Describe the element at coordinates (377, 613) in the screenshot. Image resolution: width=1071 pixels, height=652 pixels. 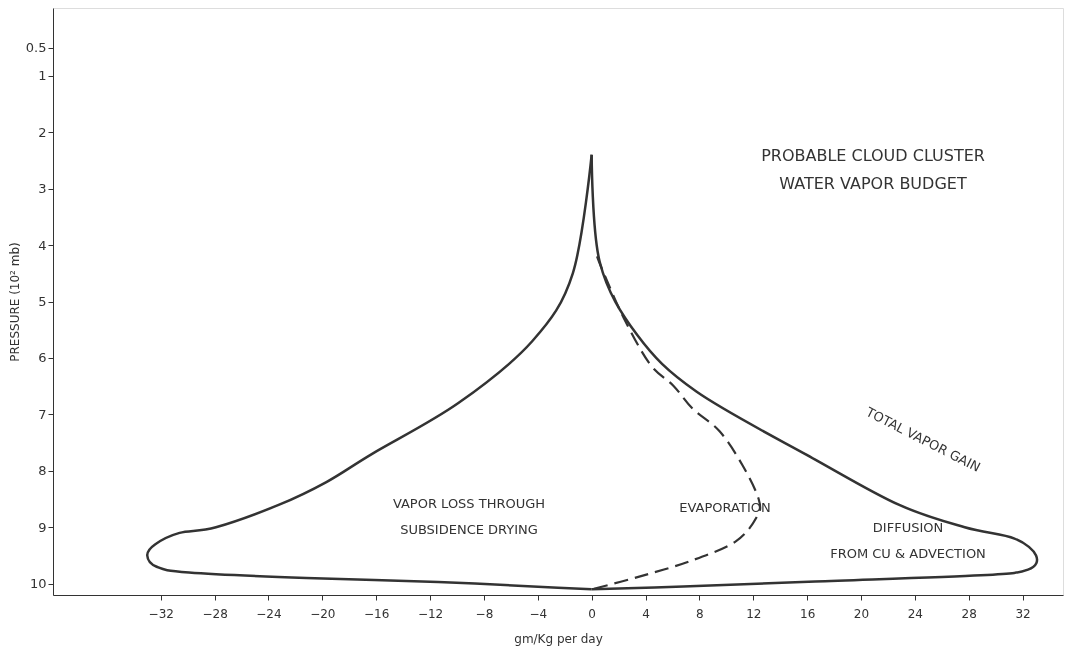
I see `x-tick-label: −16` at that location.